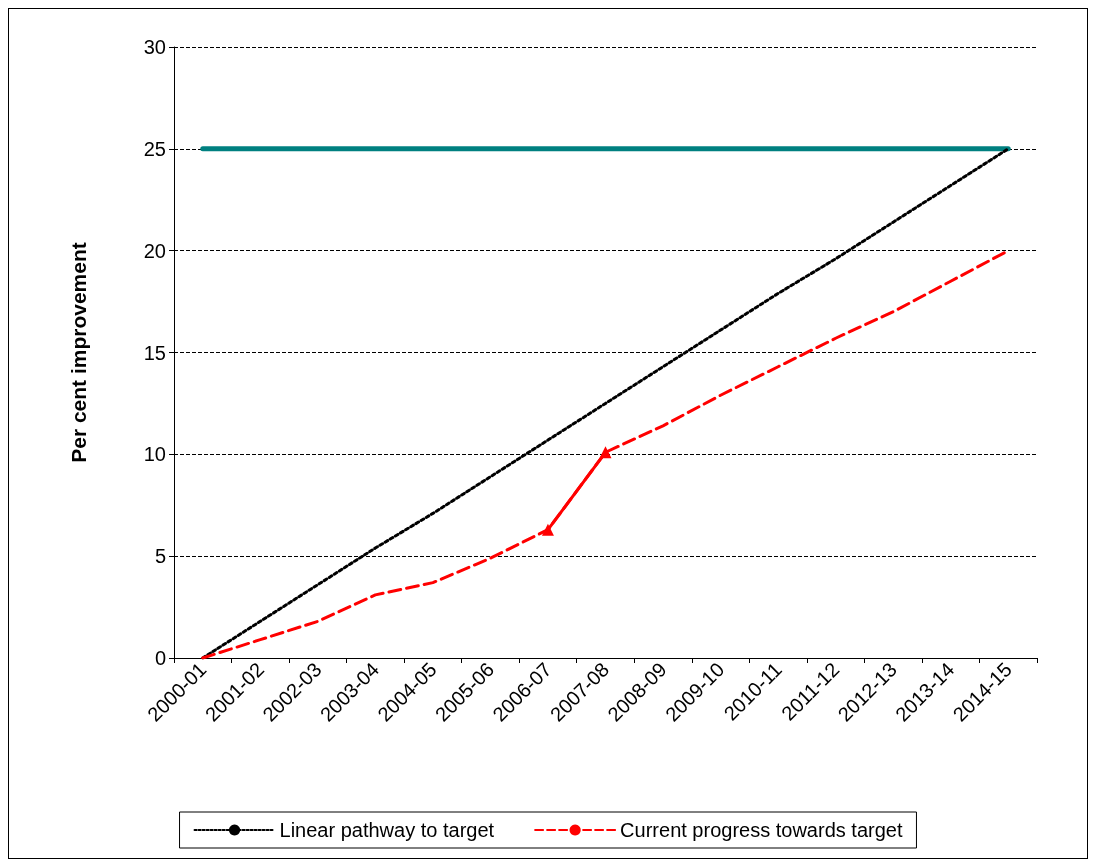  Describe the element at coordinates (160, 556) in the screenshot. I see `y-tick-label: 5` at that location.